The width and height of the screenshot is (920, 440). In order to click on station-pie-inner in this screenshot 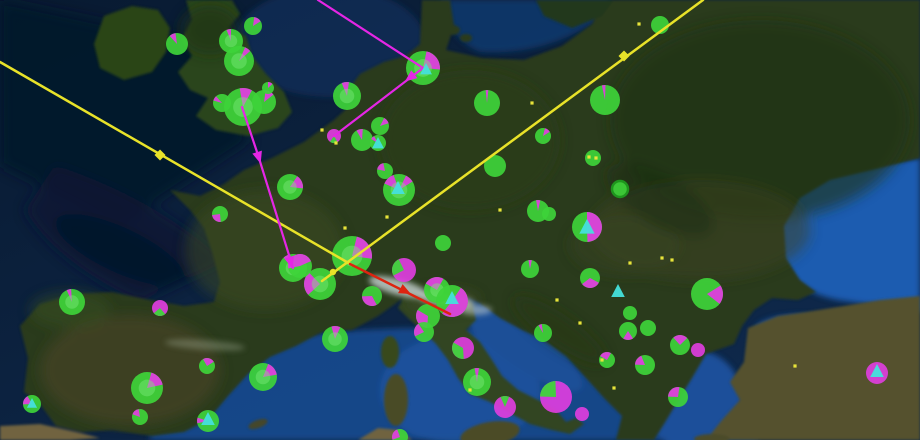, I will do `click(263, 377)`.